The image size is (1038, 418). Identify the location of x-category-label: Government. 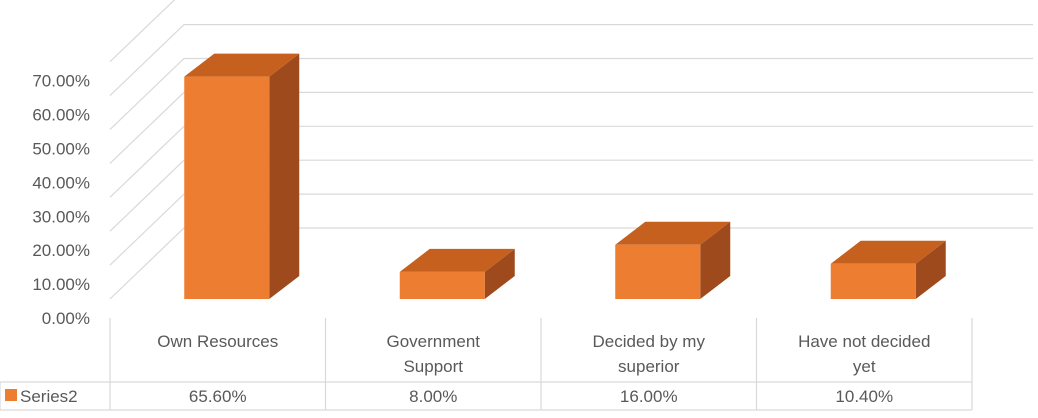
(433, 341).